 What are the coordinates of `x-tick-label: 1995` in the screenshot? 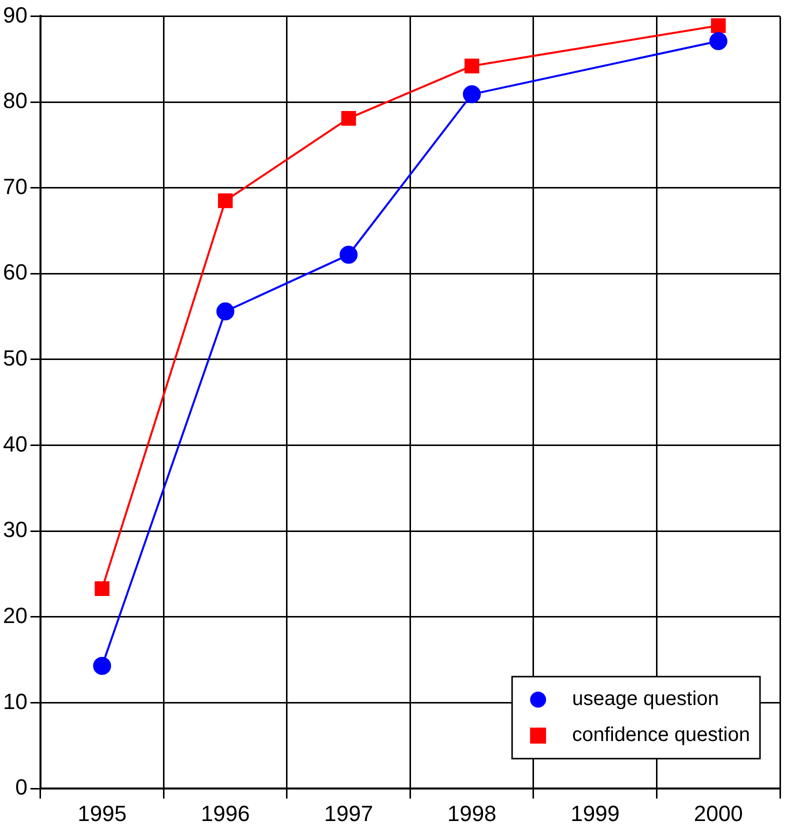 It's located at (102, 813).